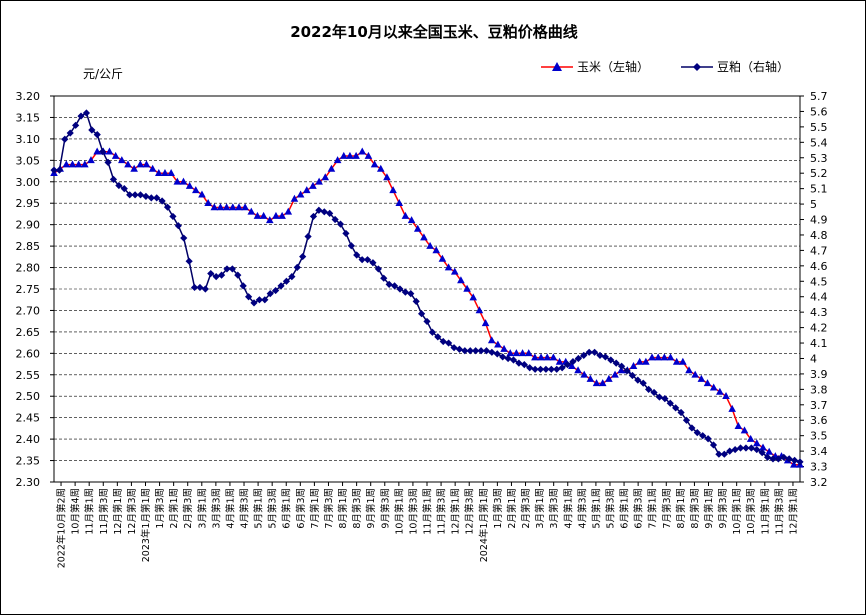 The width and height of the screenshot is (866, 616). What do you see at coordinates (582, 508) in the screenshot?
I see `x-tick-label: 4月第3周` at bounding box center [582, 508].